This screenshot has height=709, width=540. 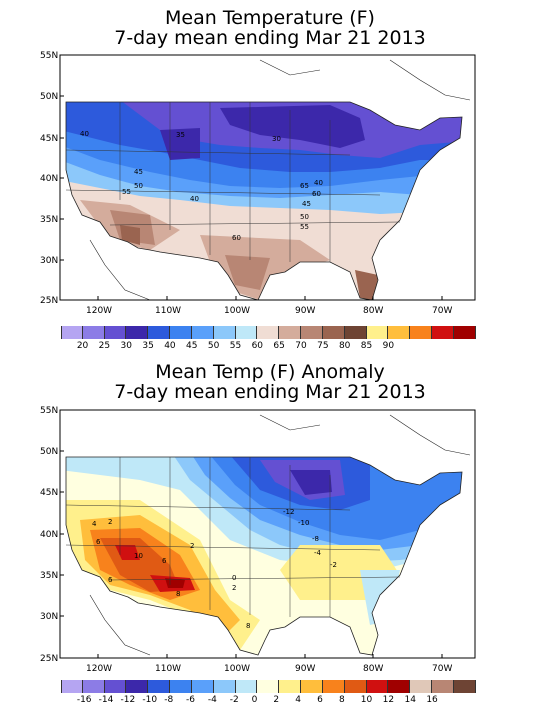 I want to click on contour-label: 60, so click(x=316, y=194).